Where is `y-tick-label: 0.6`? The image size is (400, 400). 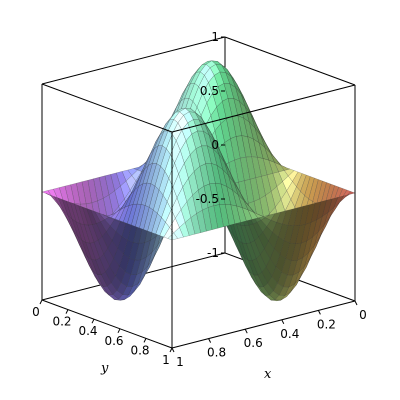 y-tick-label: 0.6 is located at coordinates (113, 341).